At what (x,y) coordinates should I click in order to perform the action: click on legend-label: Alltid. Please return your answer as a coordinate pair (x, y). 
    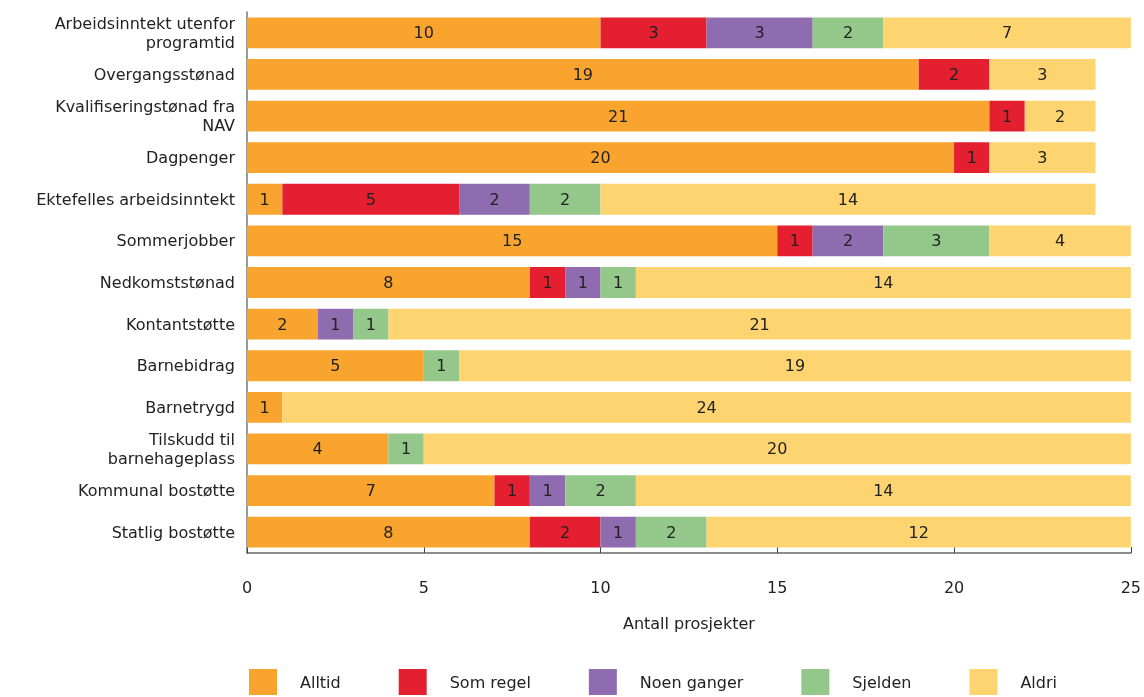
    Looking at the image, I should click on (320, 682).